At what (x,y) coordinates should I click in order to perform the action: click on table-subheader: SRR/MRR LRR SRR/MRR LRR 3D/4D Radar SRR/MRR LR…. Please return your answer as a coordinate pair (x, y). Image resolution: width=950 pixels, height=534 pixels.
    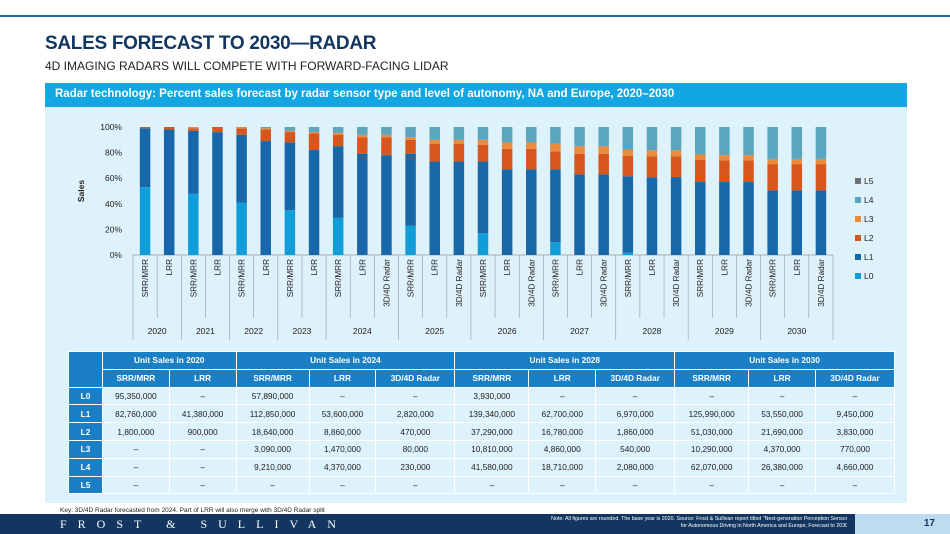
    Looking at the image, I should click on (482, 378).